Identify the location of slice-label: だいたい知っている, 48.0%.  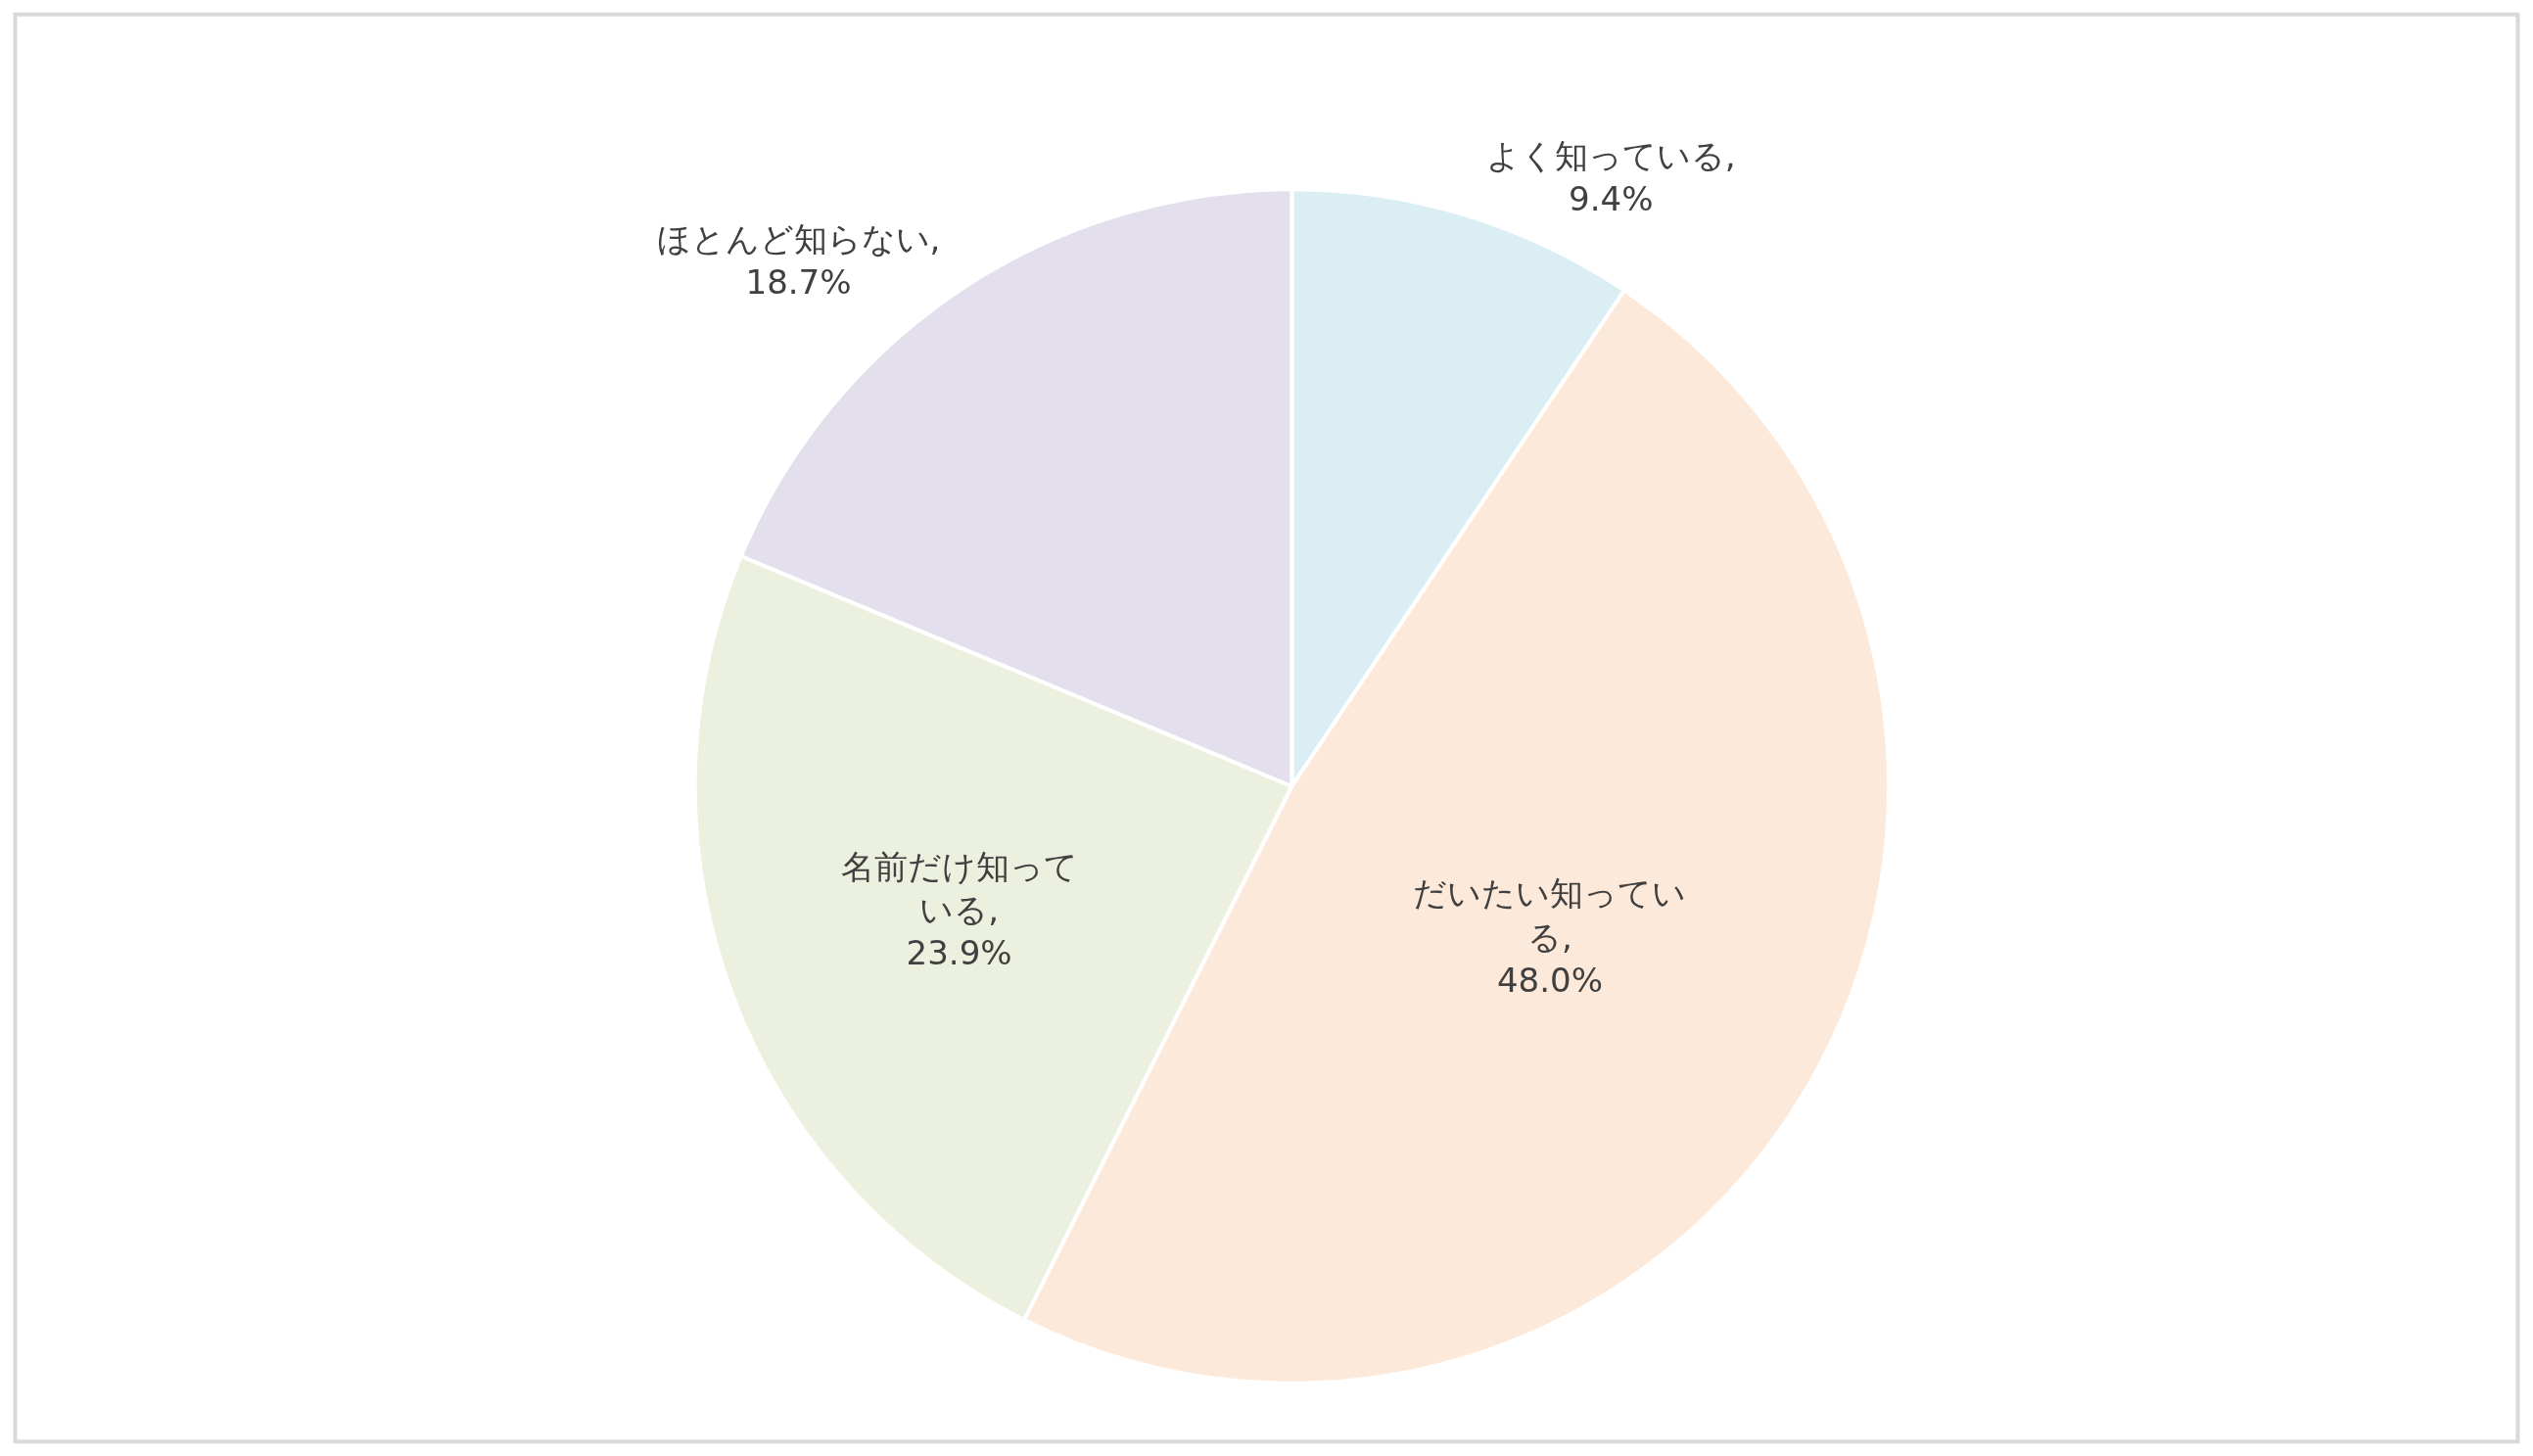
(1550, 936).